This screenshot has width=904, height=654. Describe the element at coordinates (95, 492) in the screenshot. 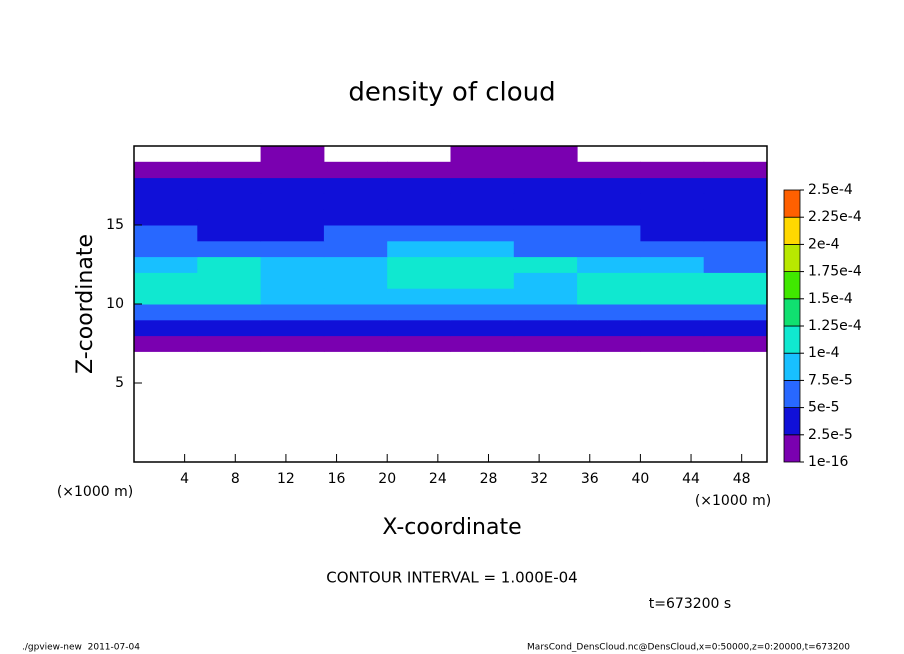

I see `y-unit-label: (×1000 m)` at that location.